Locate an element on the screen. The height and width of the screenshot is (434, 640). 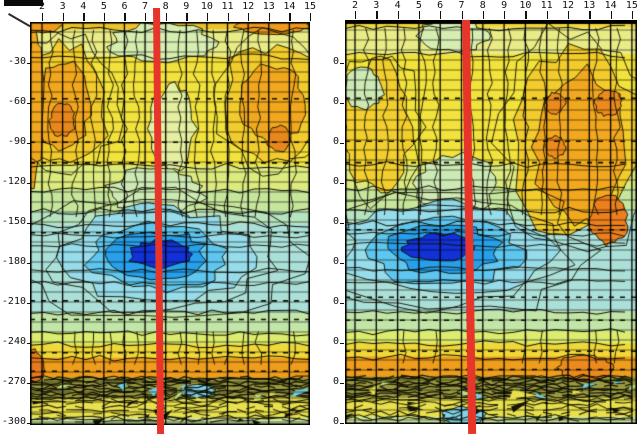
y-tick-label: -210 is located at coordinates (13, 301).